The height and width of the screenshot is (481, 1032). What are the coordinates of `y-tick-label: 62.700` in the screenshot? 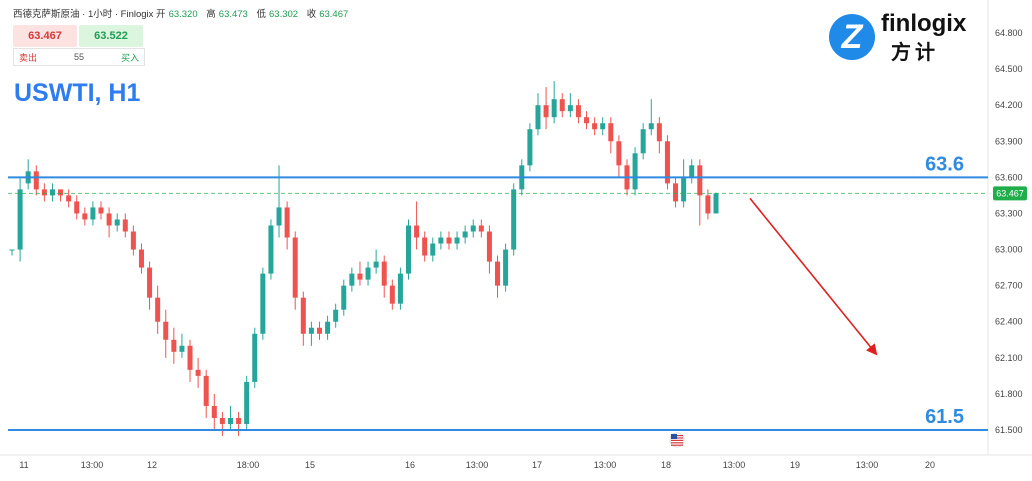 It's located at (1009, 286).